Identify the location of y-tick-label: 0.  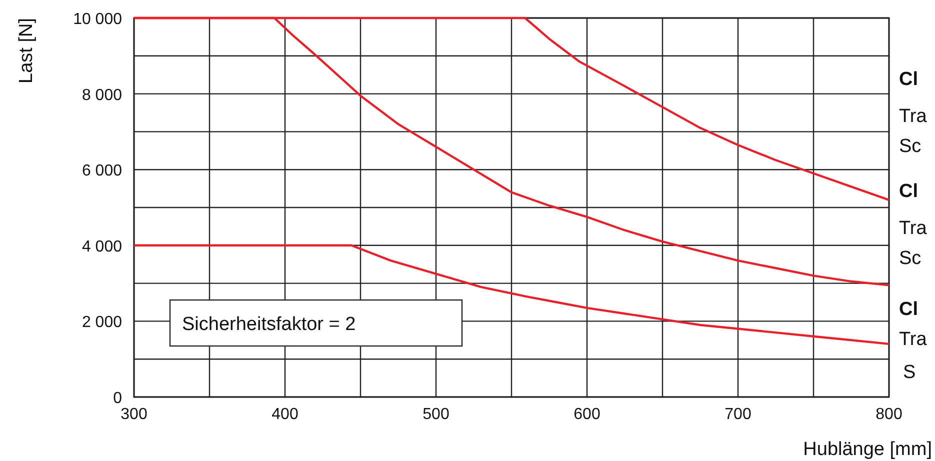
(117, 398).